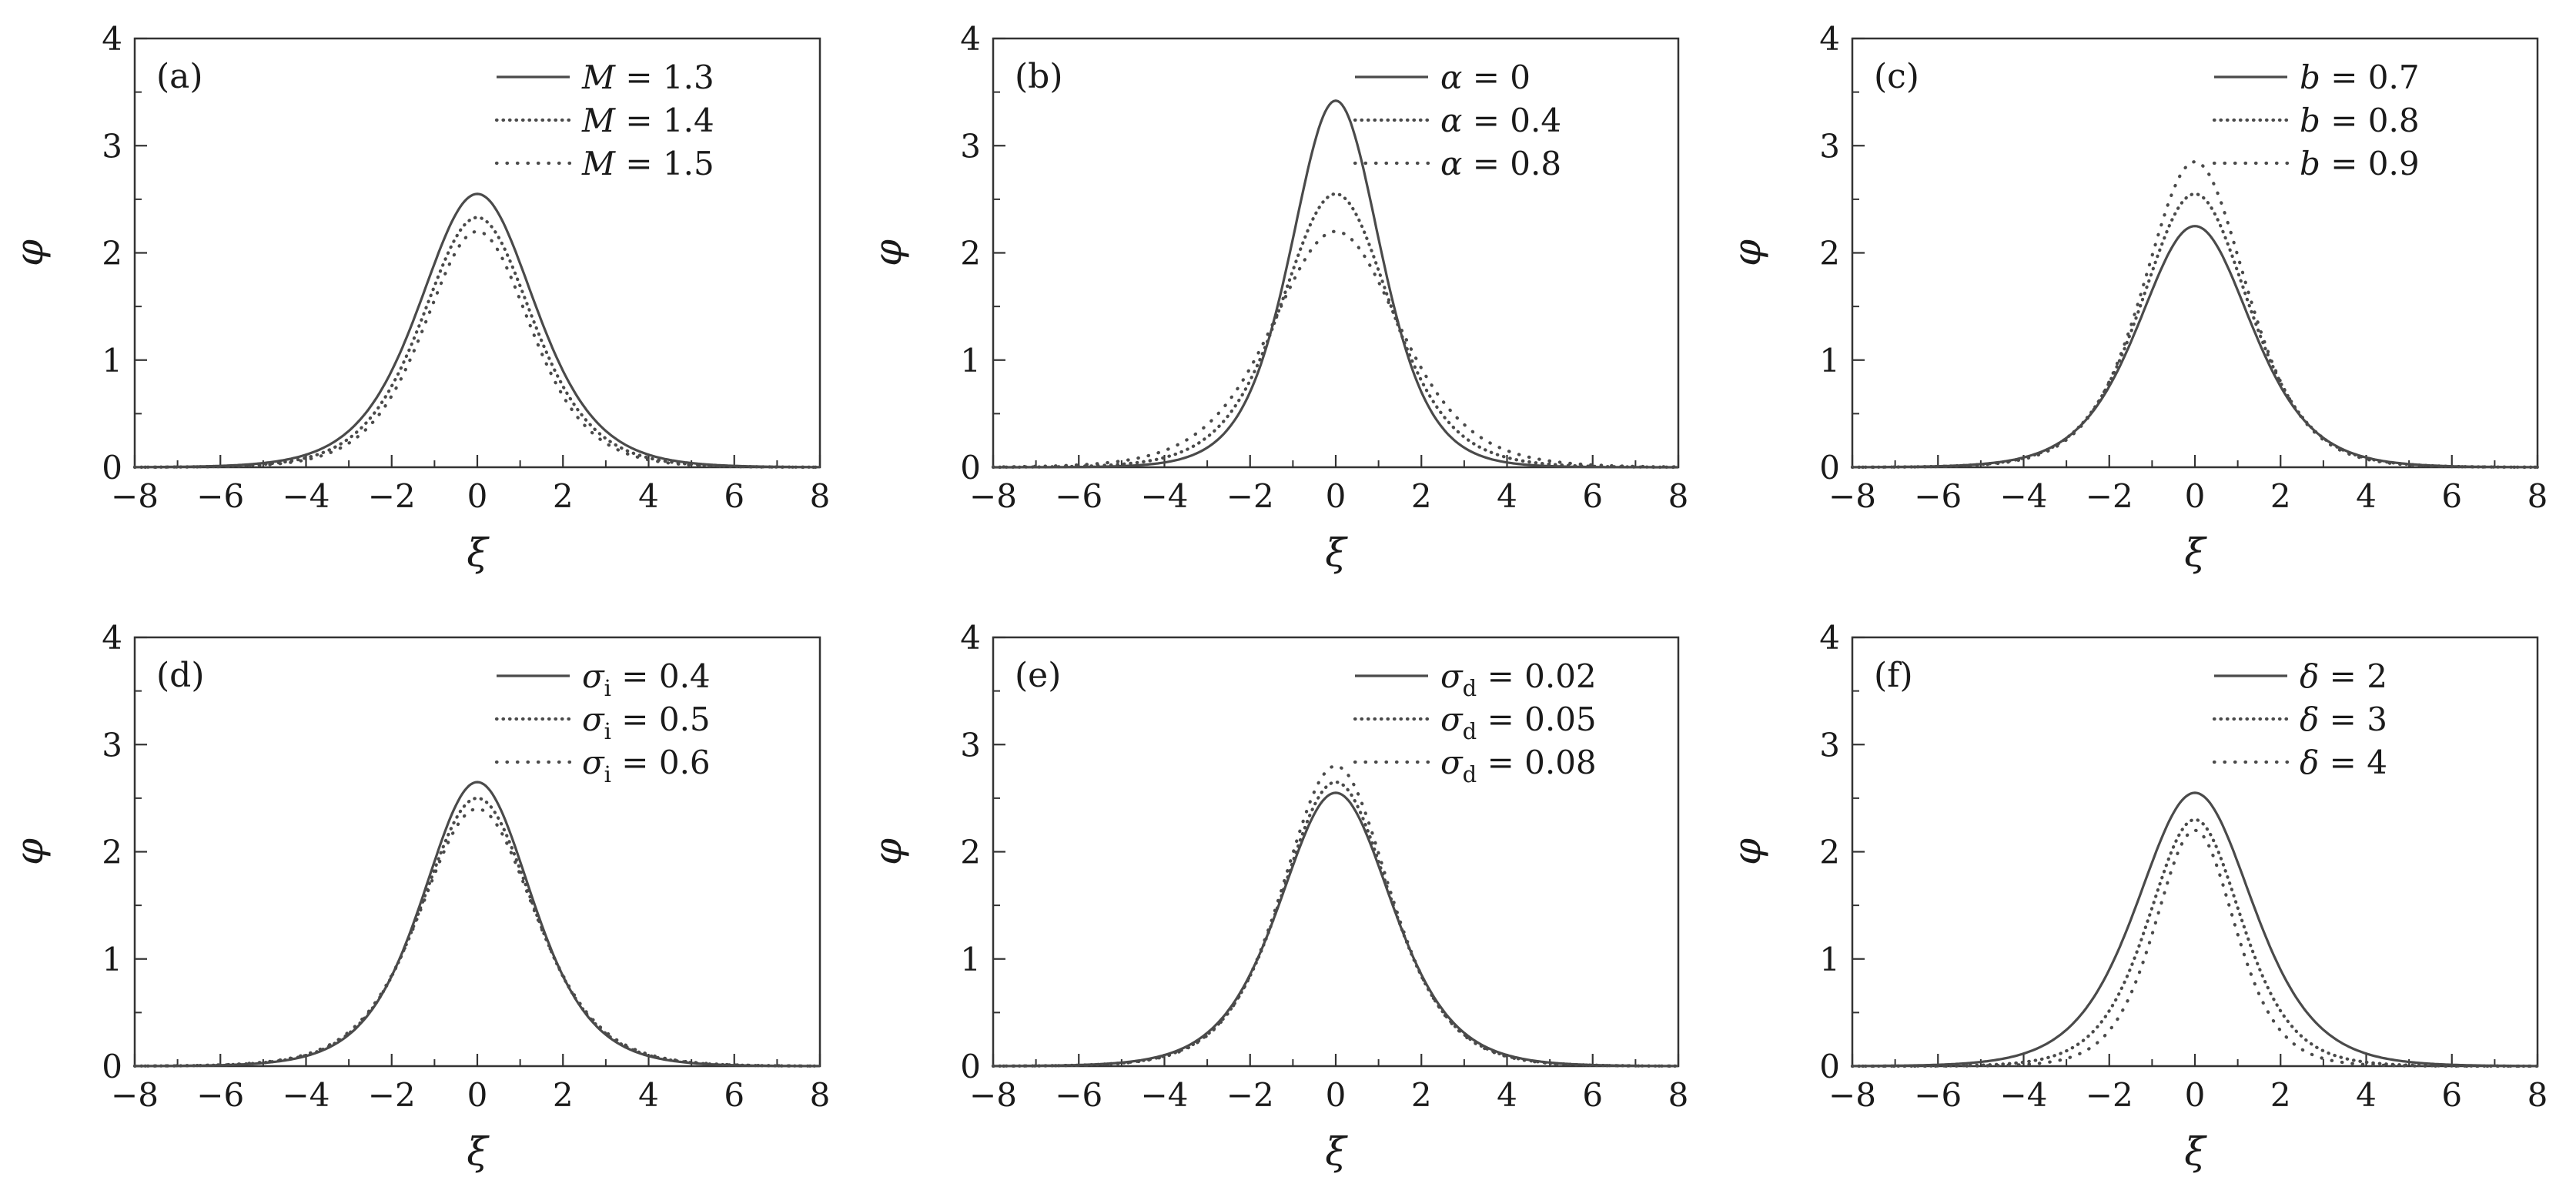 The width and height of the screenshot is (2576, 1197). What do you see at coordinates (1897, 76) in the screenshot?
I see `panel-label: (c)` at bounding box center [1897, 76].